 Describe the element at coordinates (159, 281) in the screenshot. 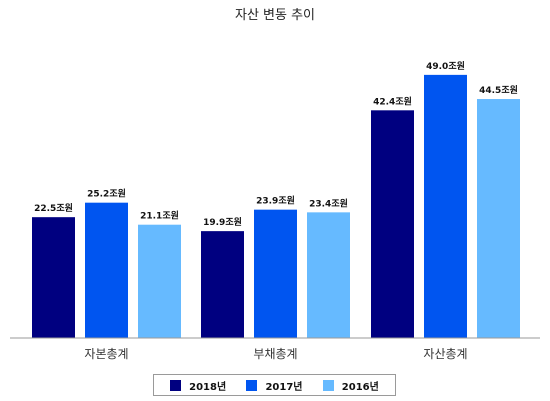

I see `bar-자본총계-2016년` at that location.